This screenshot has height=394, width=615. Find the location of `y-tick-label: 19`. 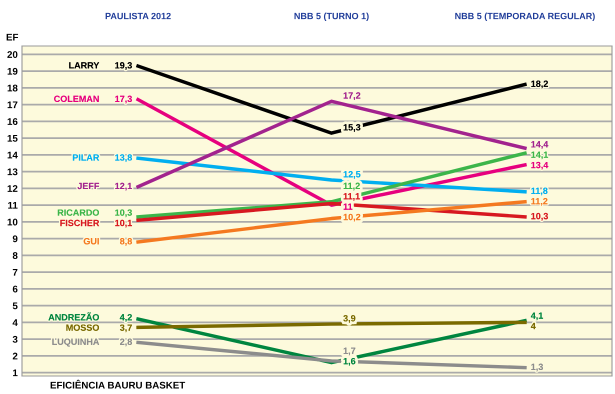

y-tick-label: 19 is located at coordinates (13, 71).